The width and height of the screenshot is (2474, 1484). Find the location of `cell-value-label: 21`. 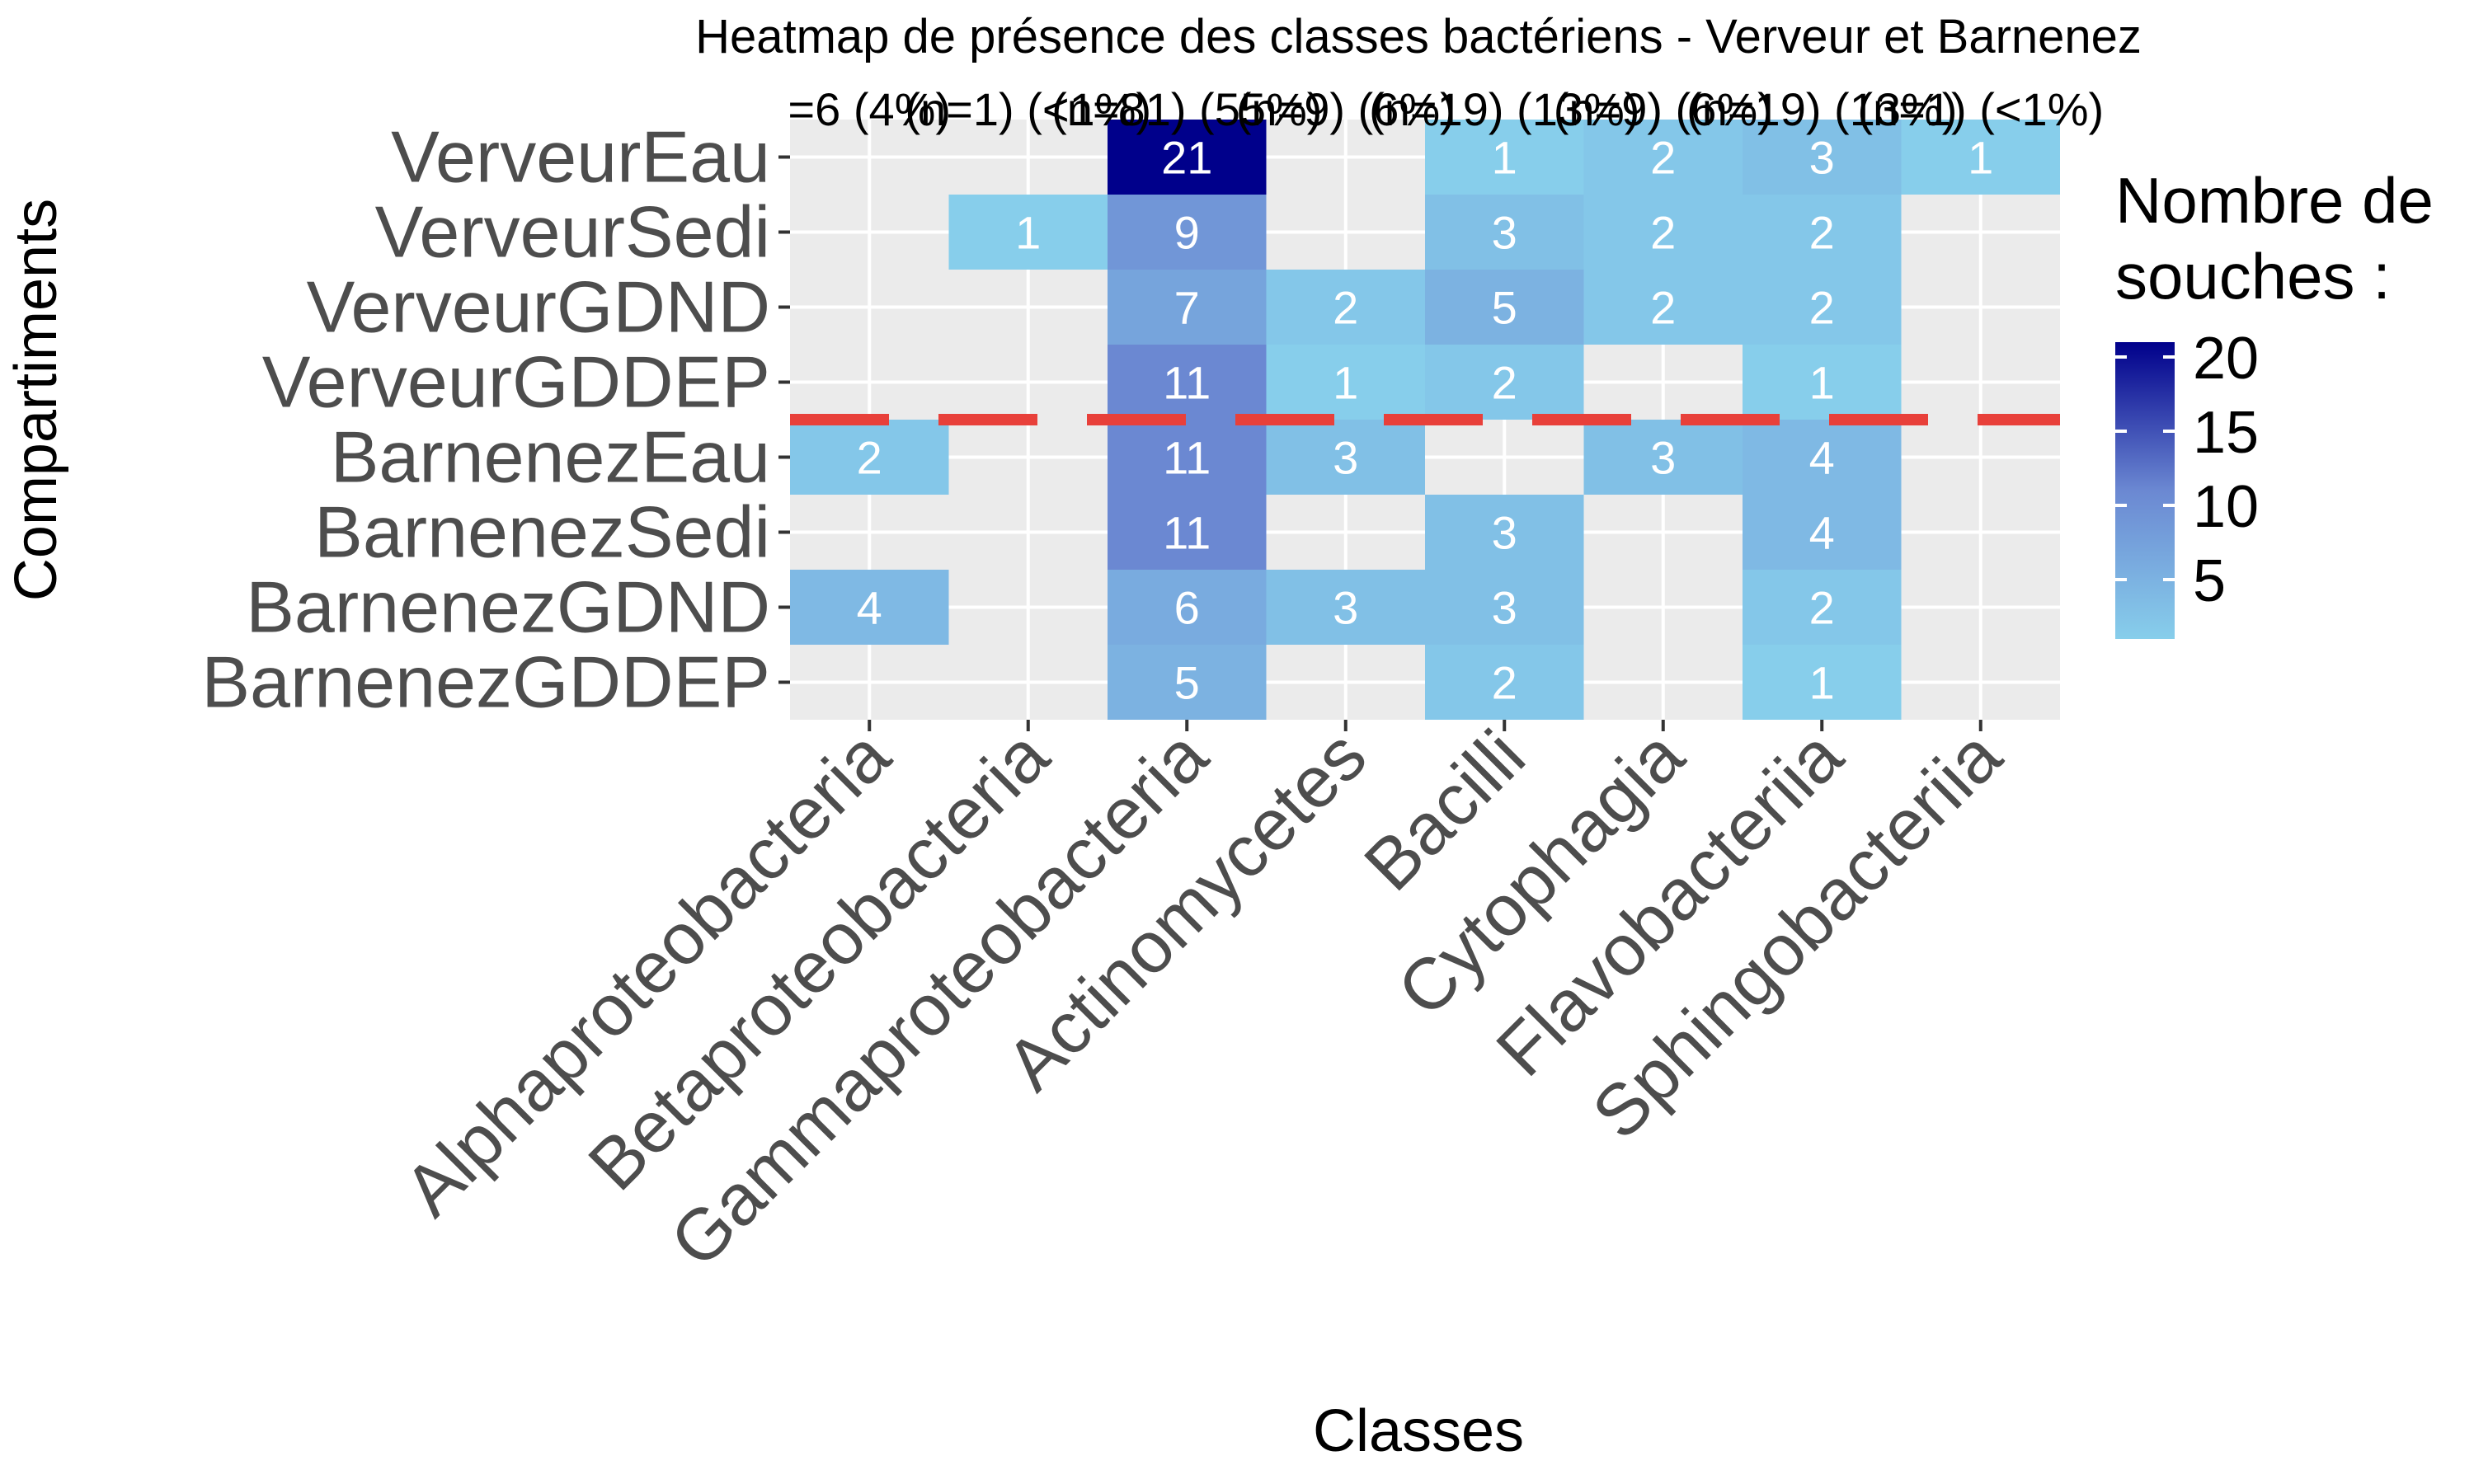

cell-value-label: 21 is located at coordinates (1186, 158).